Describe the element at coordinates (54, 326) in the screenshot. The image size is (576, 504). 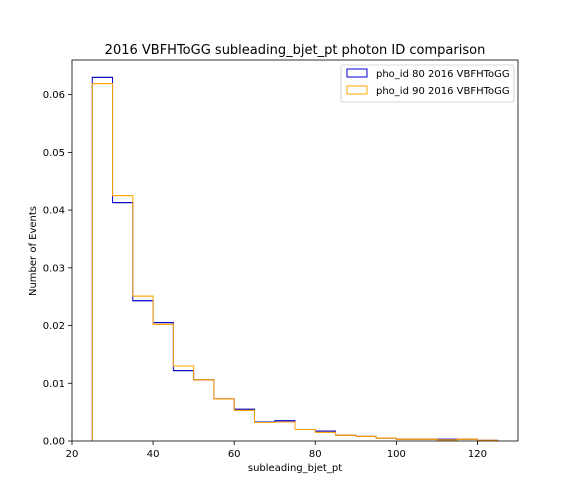
I see `y-tick-label: 0.02` at that location.